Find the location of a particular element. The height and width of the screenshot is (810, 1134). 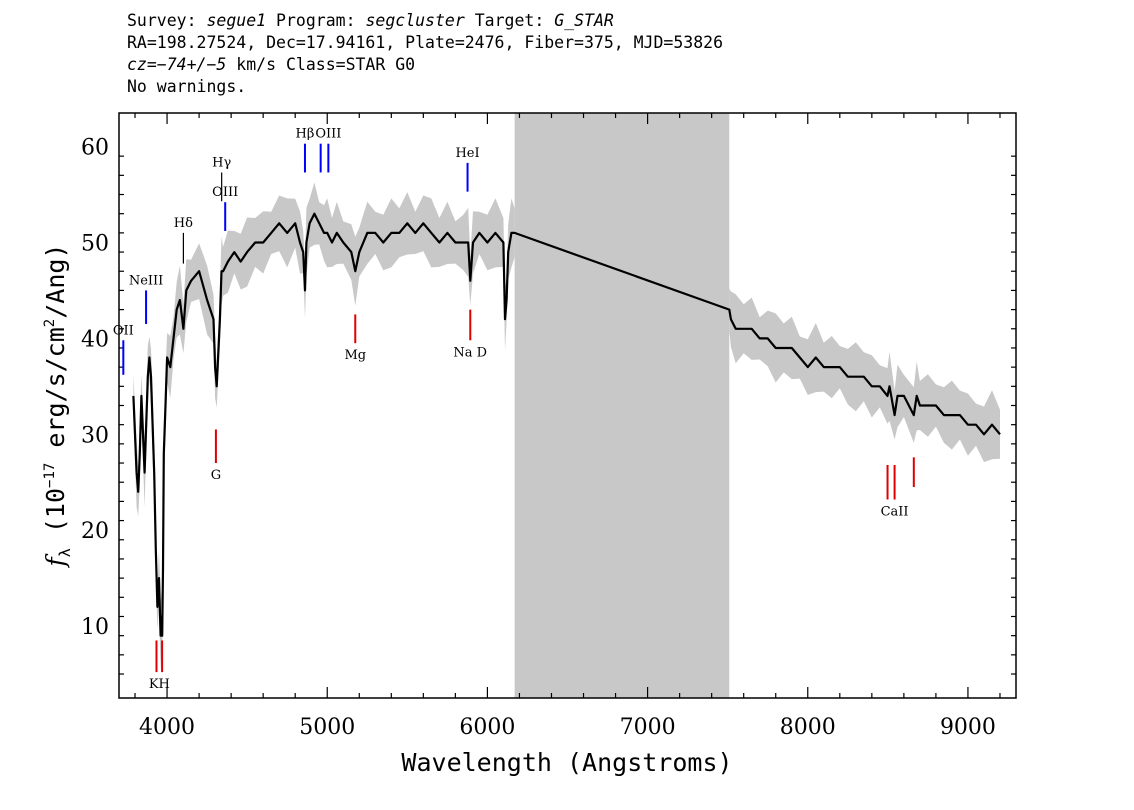

x-tick-label: 7000 is located at coordinates (648, 727).